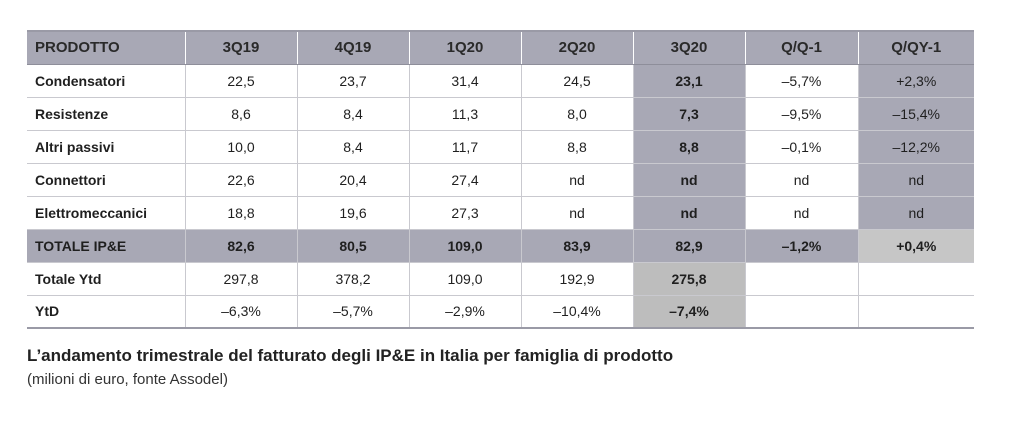  Describe the element at coordinates (353, 279) in the screenshot. I see `table-cell: 378,2` at that location.